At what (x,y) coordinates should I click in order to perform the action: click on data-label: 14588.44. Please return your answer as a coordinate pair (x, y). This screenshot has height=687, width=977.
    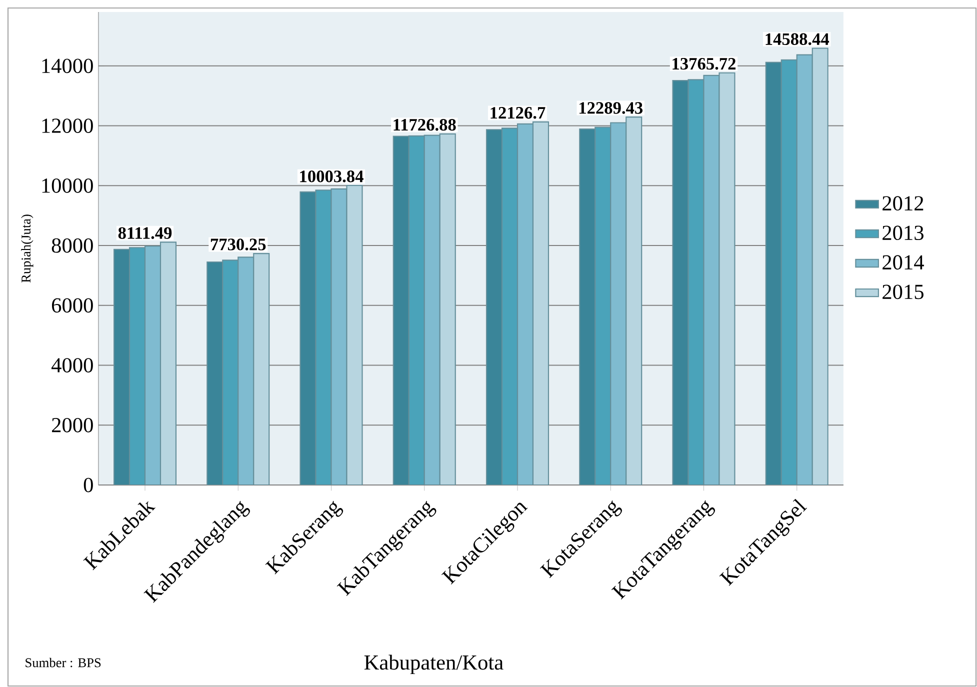
    Looking at the image, I should click on (798, 39).